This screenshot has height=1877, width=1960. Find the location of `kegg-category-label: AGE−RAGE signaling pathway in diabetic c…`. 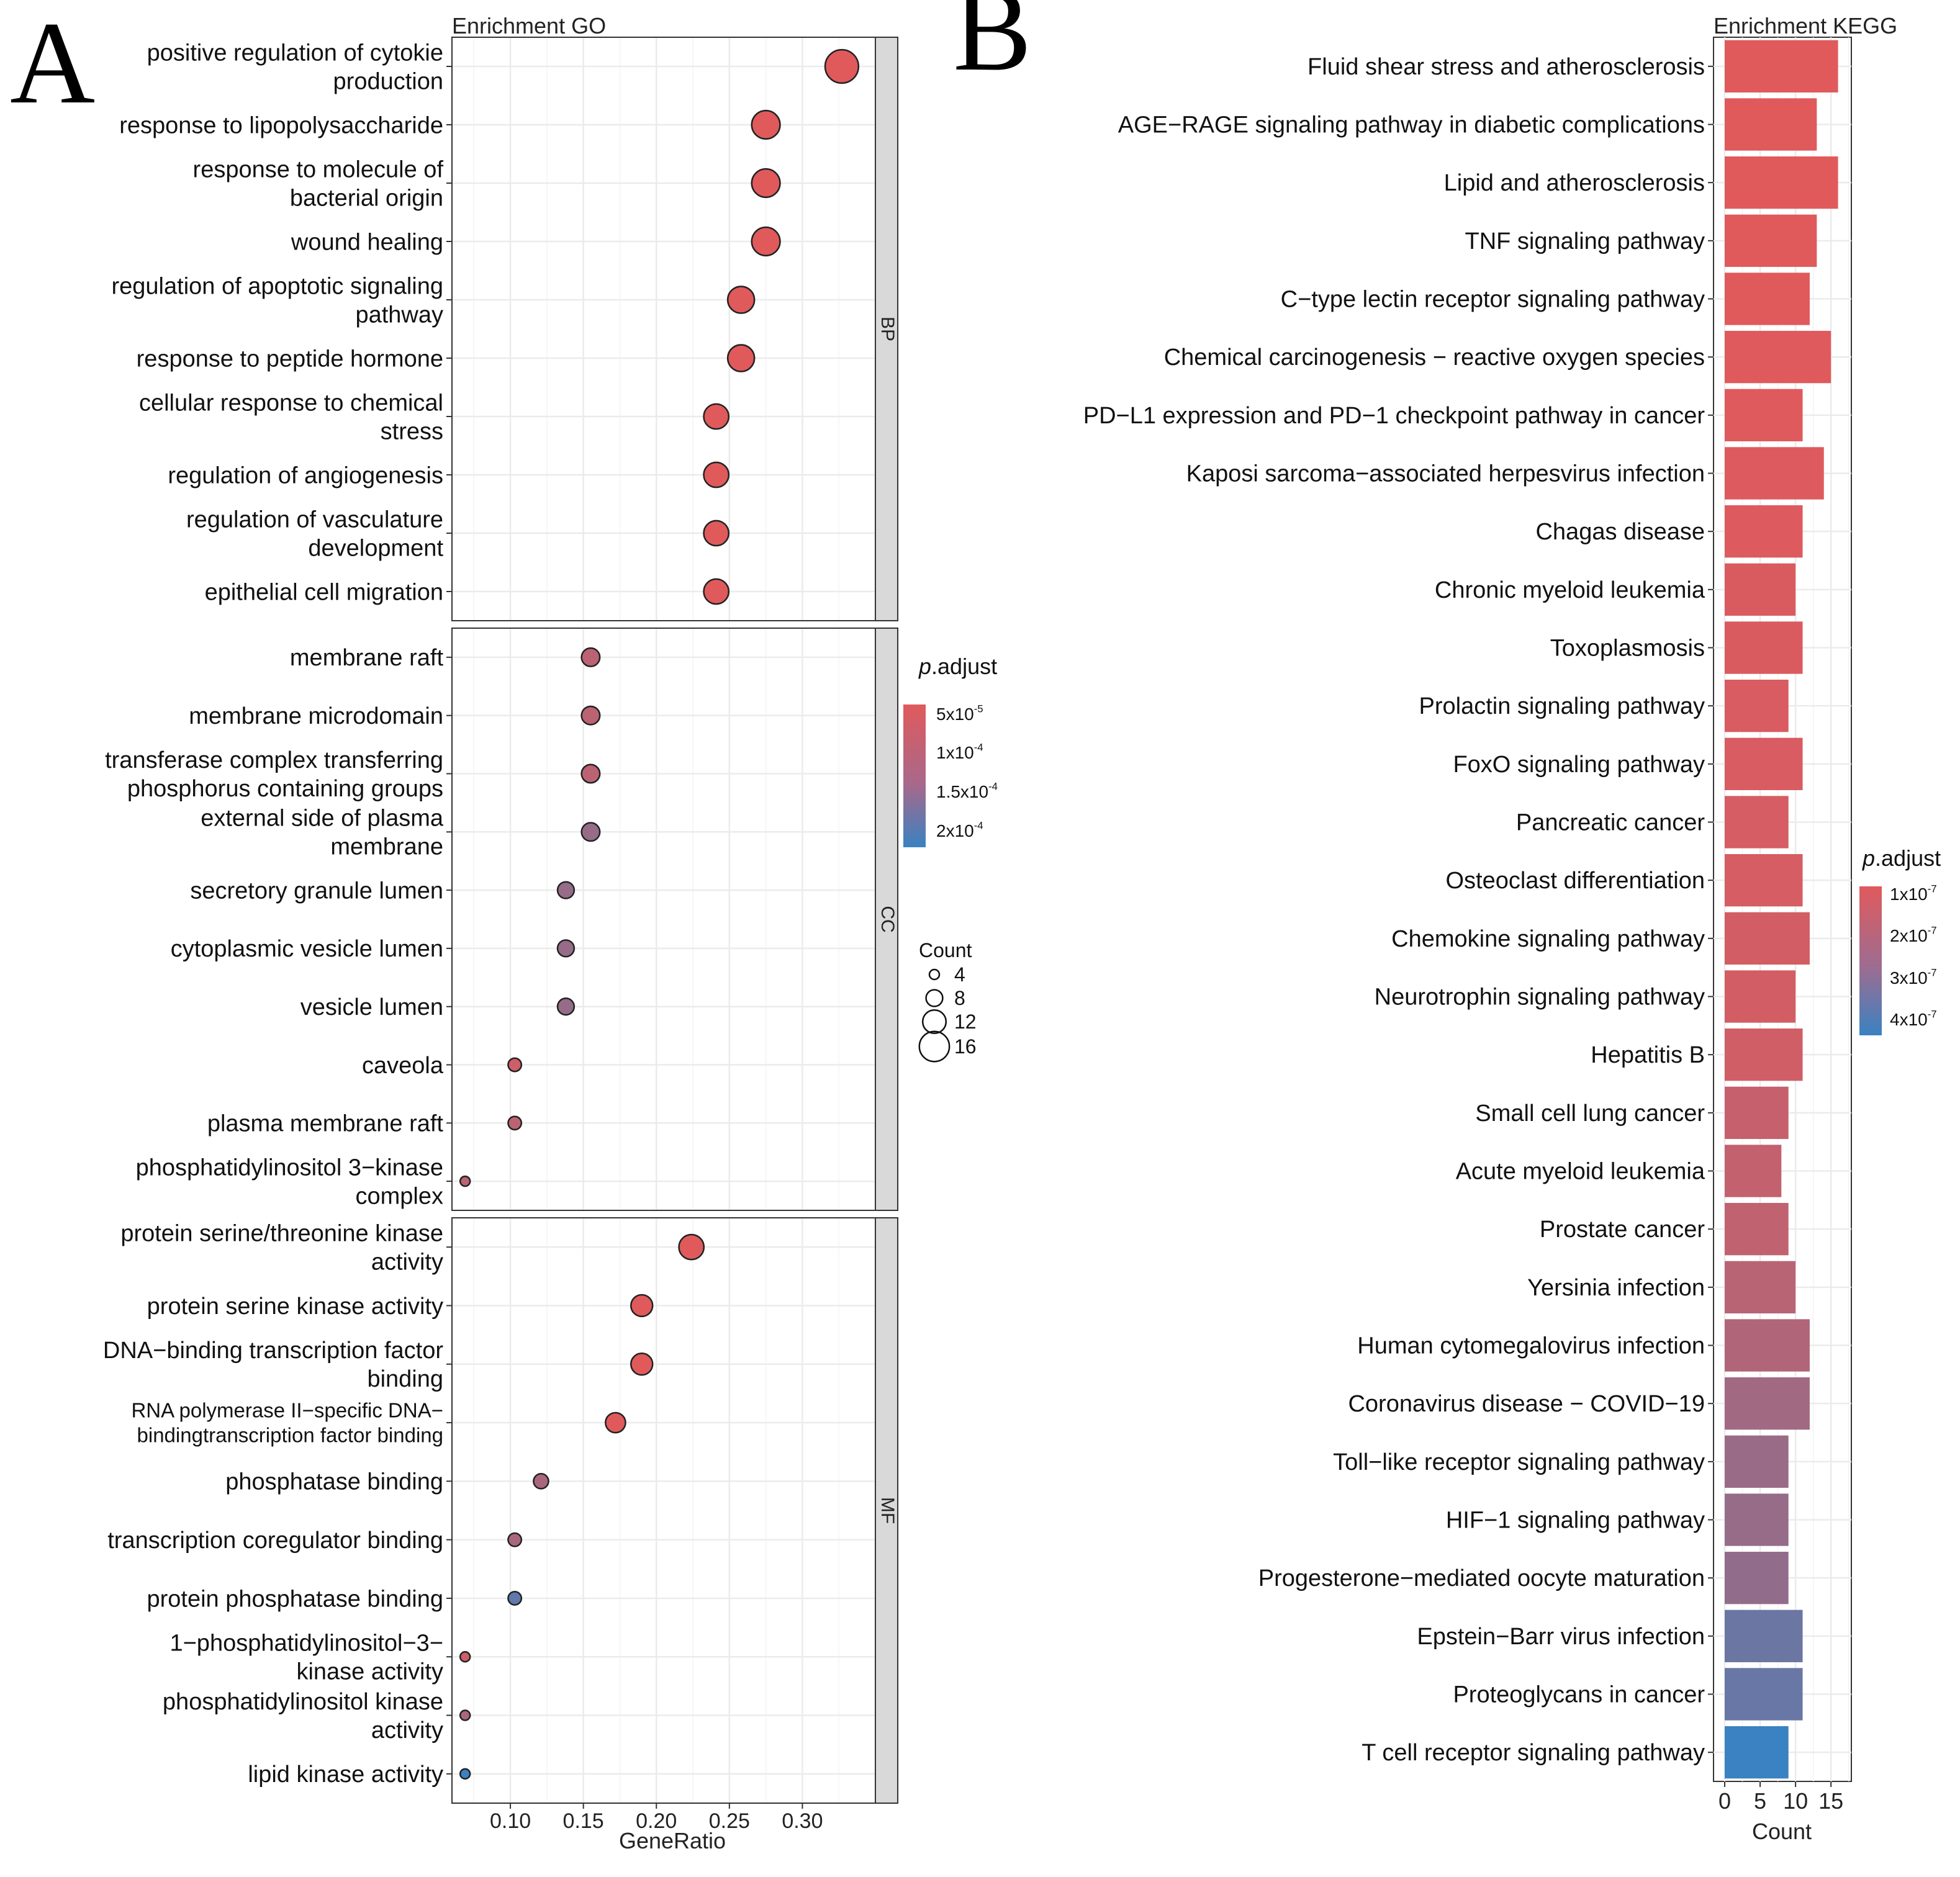

kegg-category-label: AGE−RAGE signaling pathway in diabetic c… is located at coordinates (1411, 125).